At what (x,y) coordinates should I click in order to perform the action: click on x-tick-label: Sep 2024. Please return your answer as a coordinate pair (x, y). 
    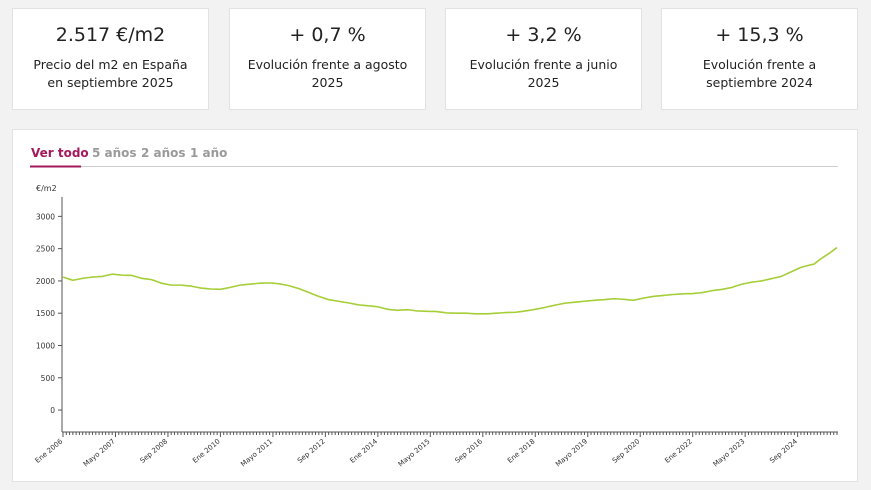
    Looking at the image, I should click on (783, 451).